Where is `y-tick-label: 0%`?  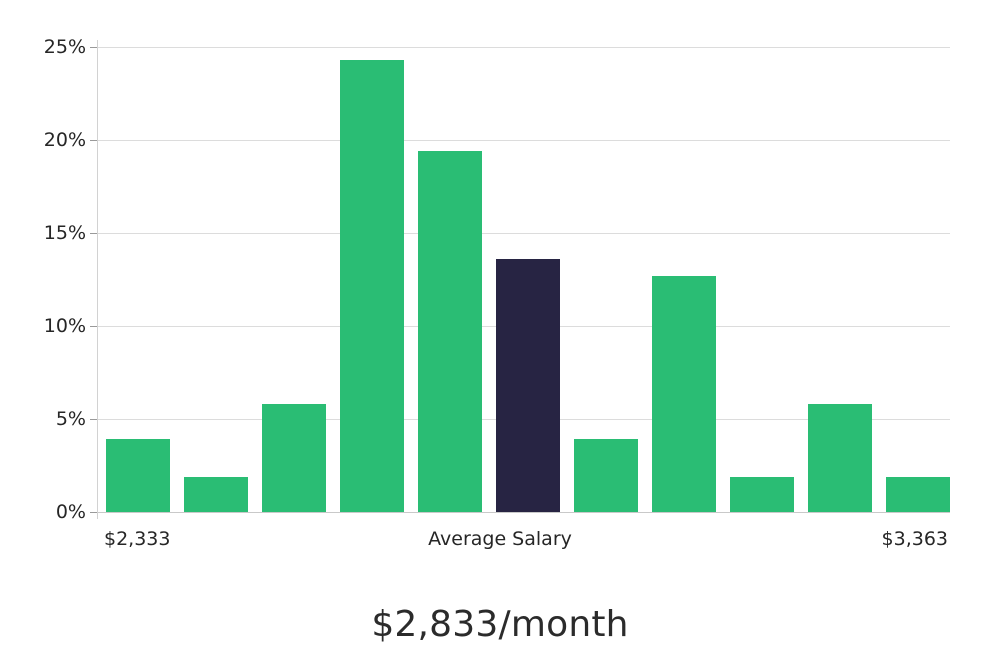
y-tick-label: 0% is located at coordinates (70, 512).